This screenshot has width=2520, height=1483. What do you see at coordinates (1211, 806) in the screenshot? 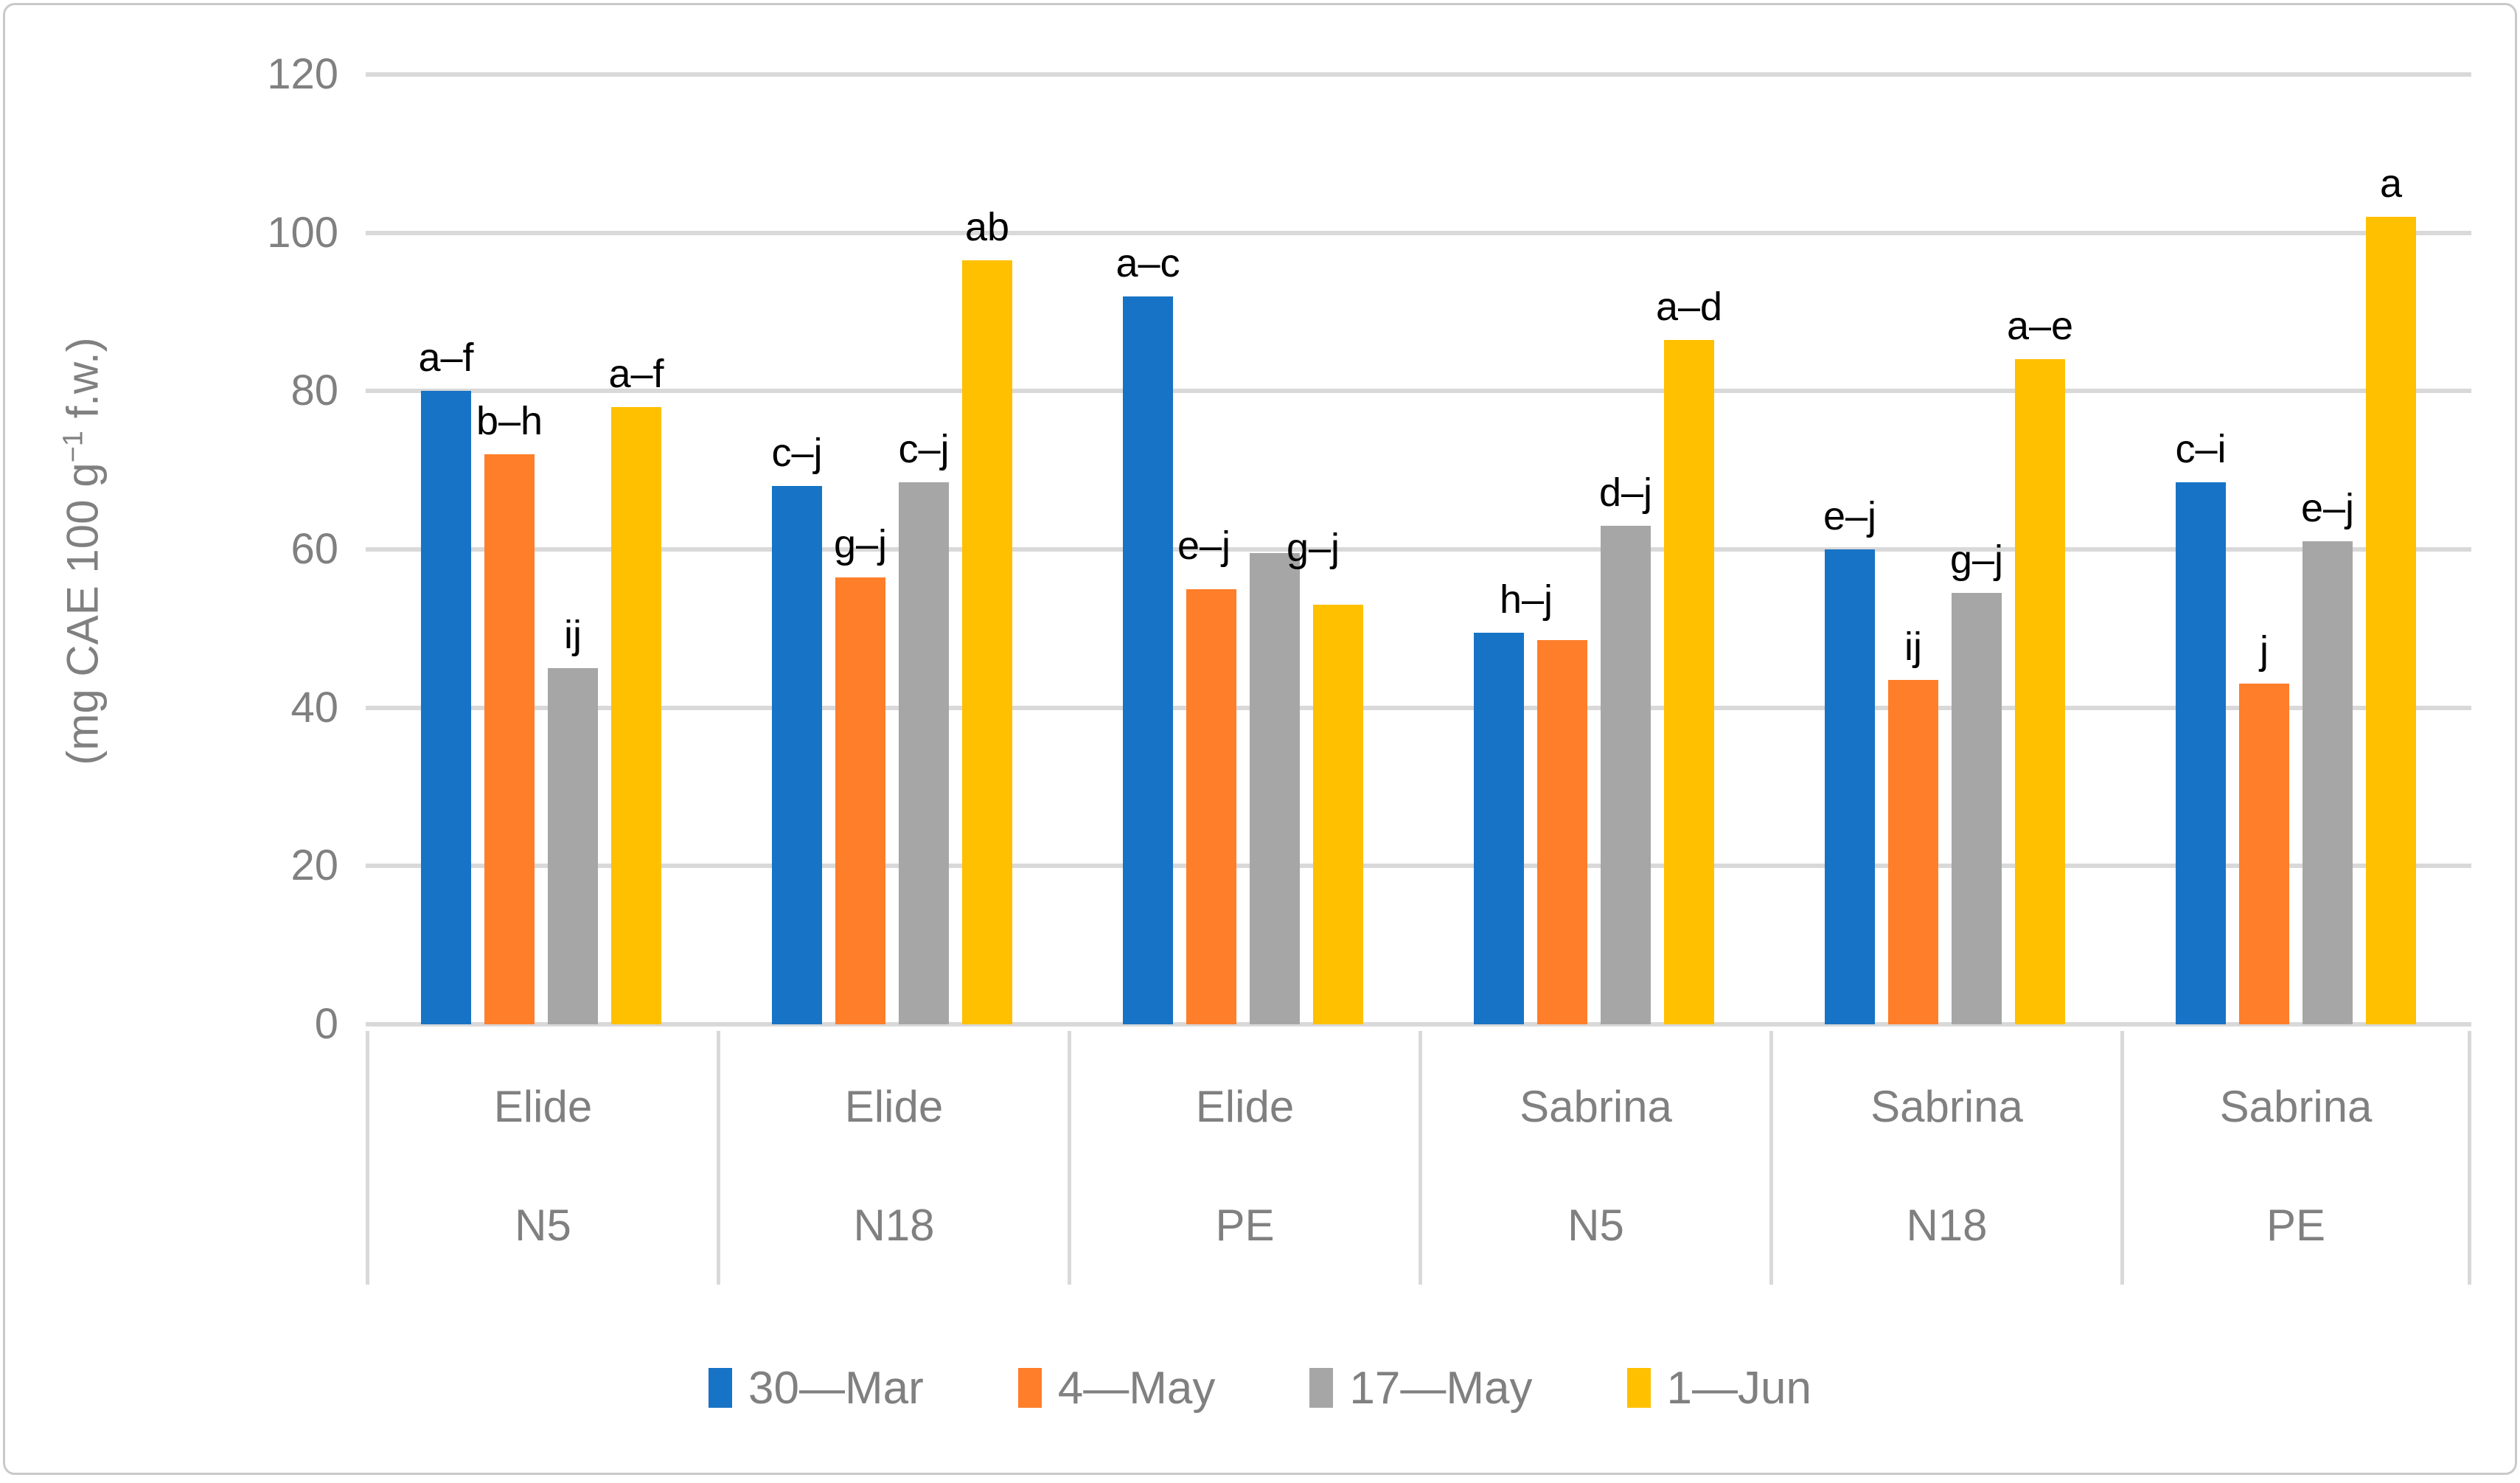
I see `bar-4May-elide-pe` at bounding box center [1211, 806].